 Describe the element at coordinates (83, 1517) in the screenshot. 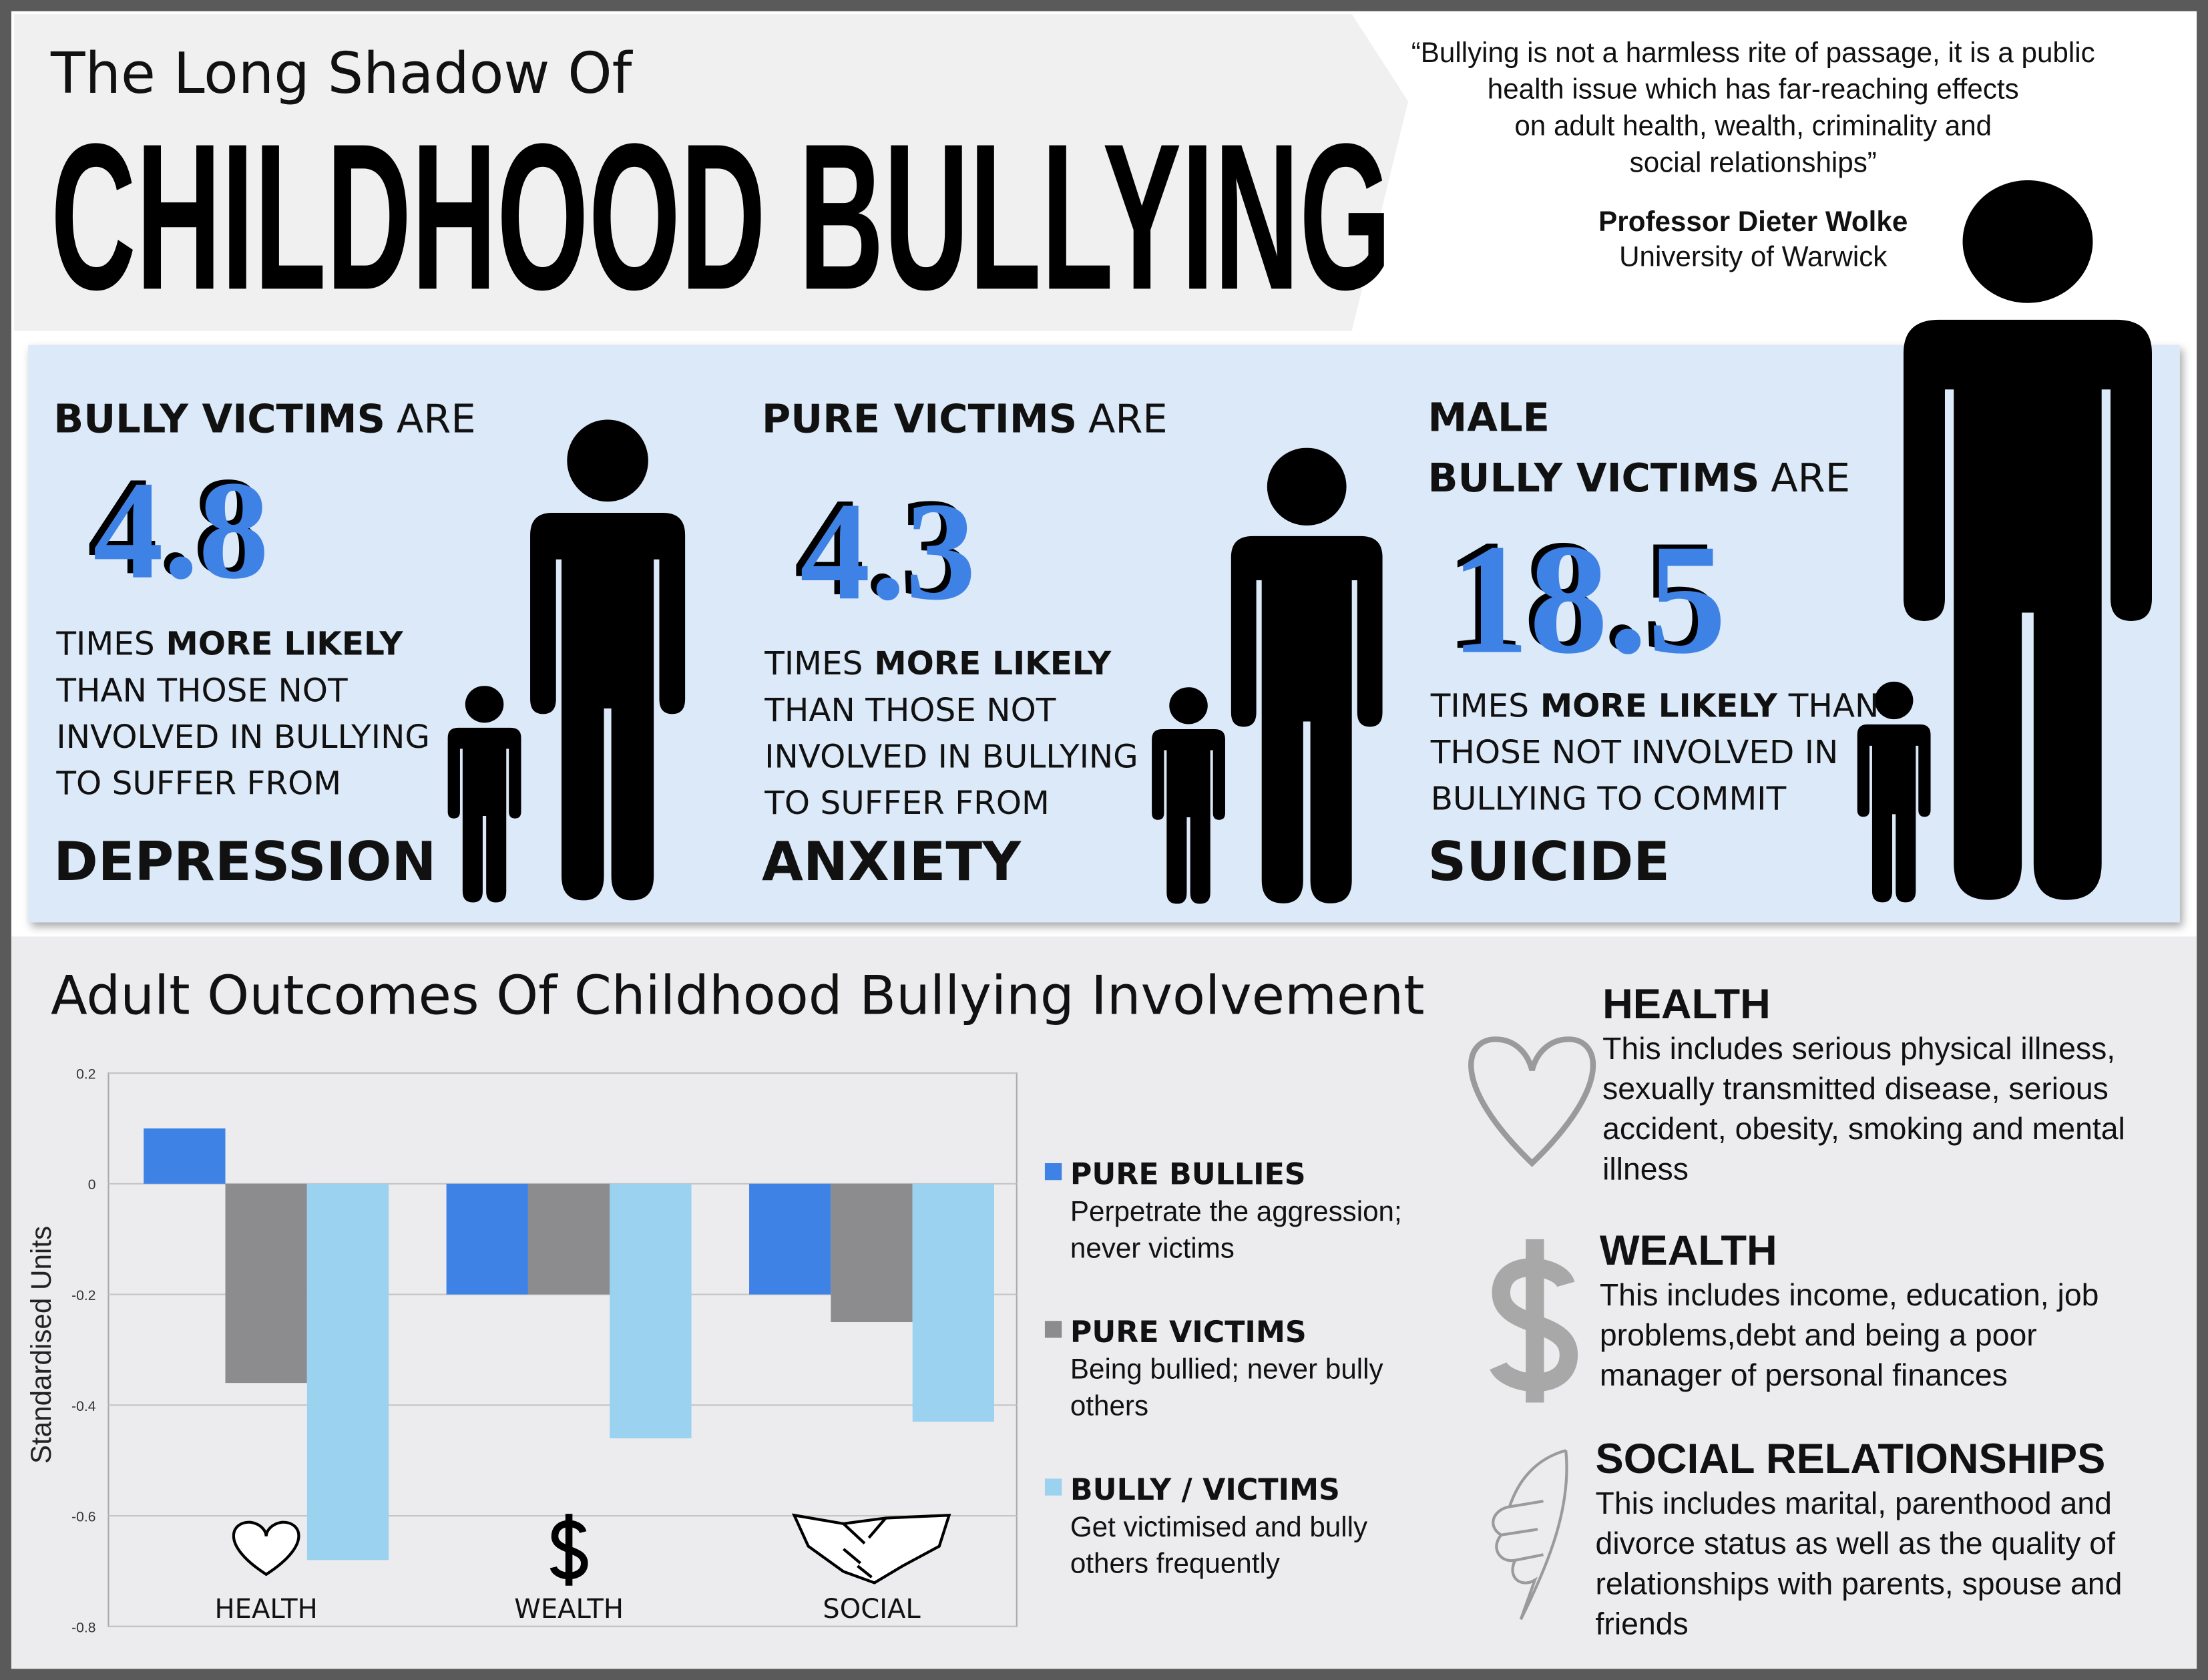

I see `y-tick-label: -0.6` at that location.